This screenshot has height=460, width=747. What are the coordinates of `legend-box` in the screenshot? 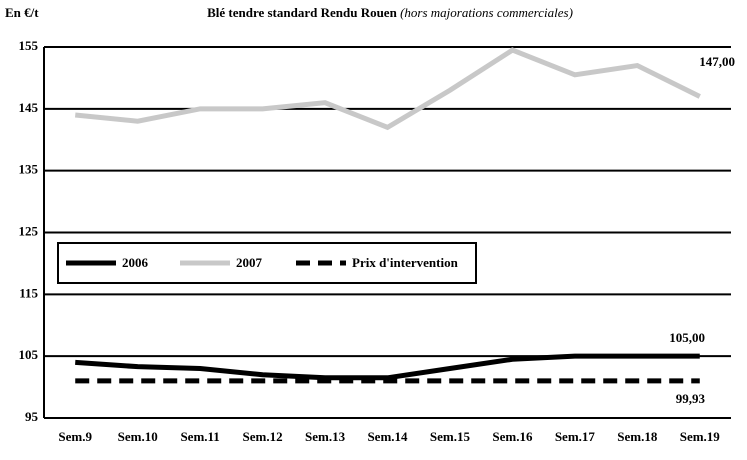 It's located at (267, 263).